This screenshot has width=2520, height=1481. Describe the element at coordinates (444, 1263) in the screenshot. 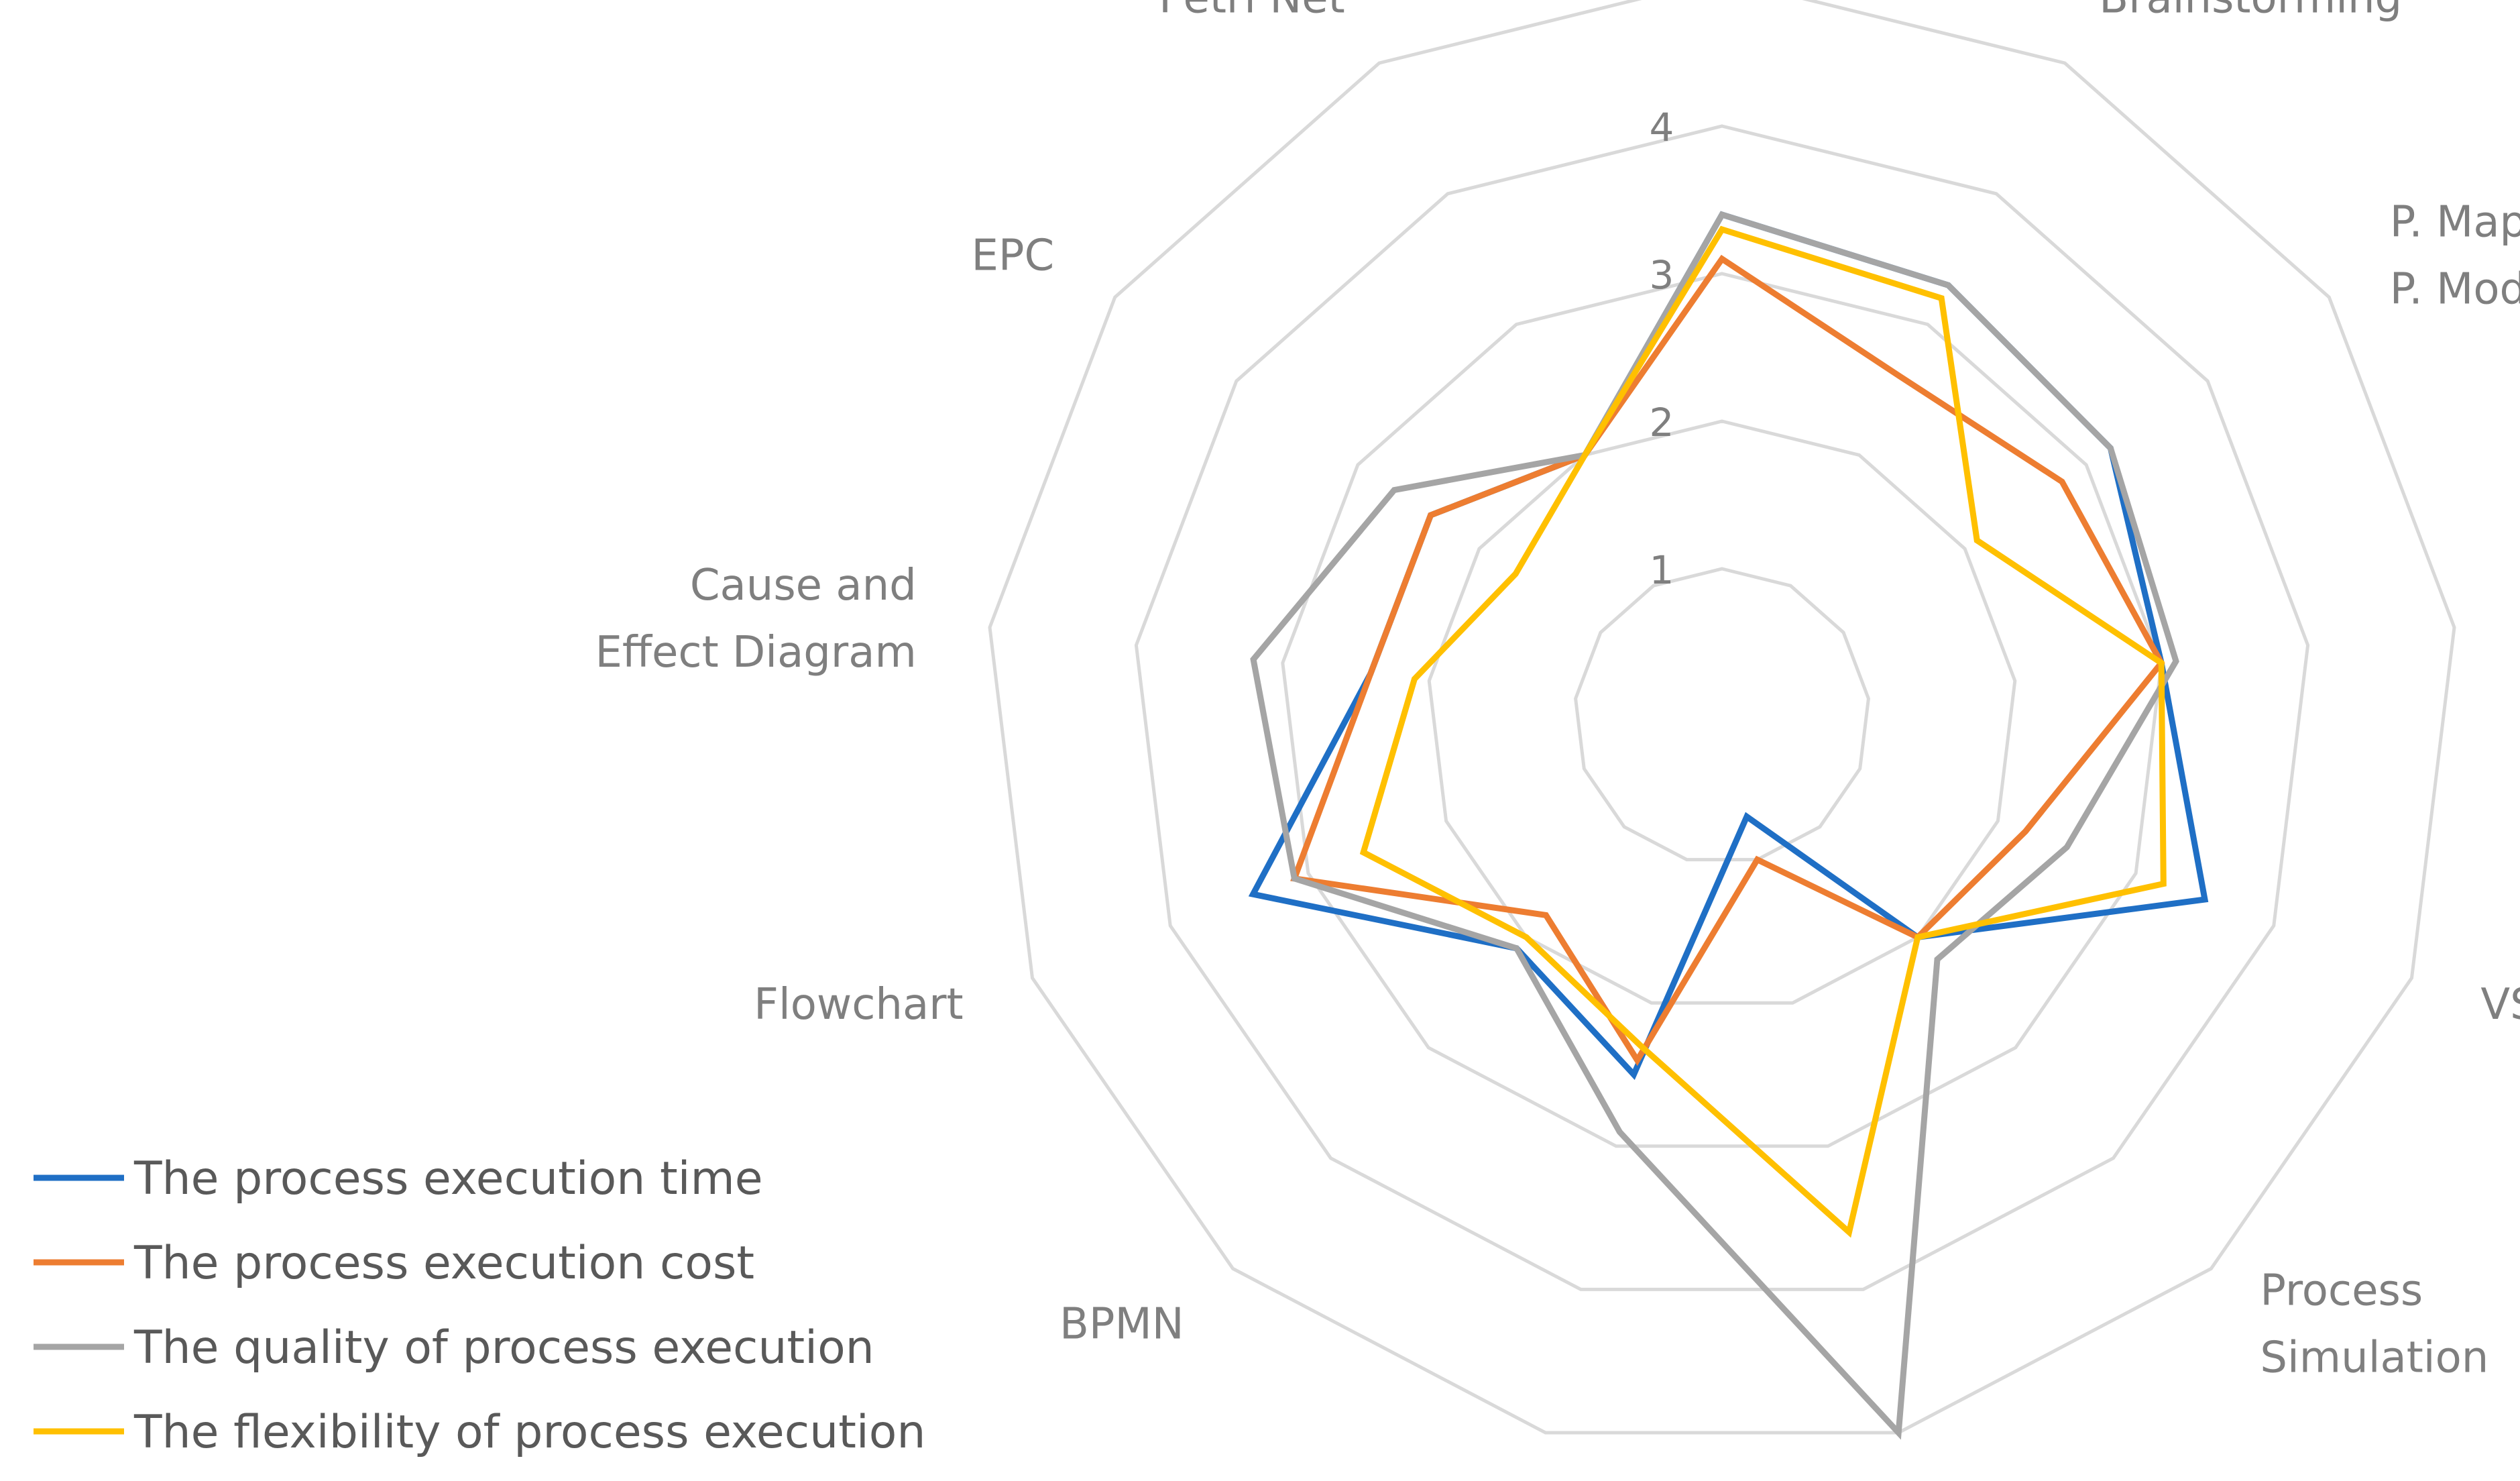

I see `legend-label: The process execution cost` at that location.